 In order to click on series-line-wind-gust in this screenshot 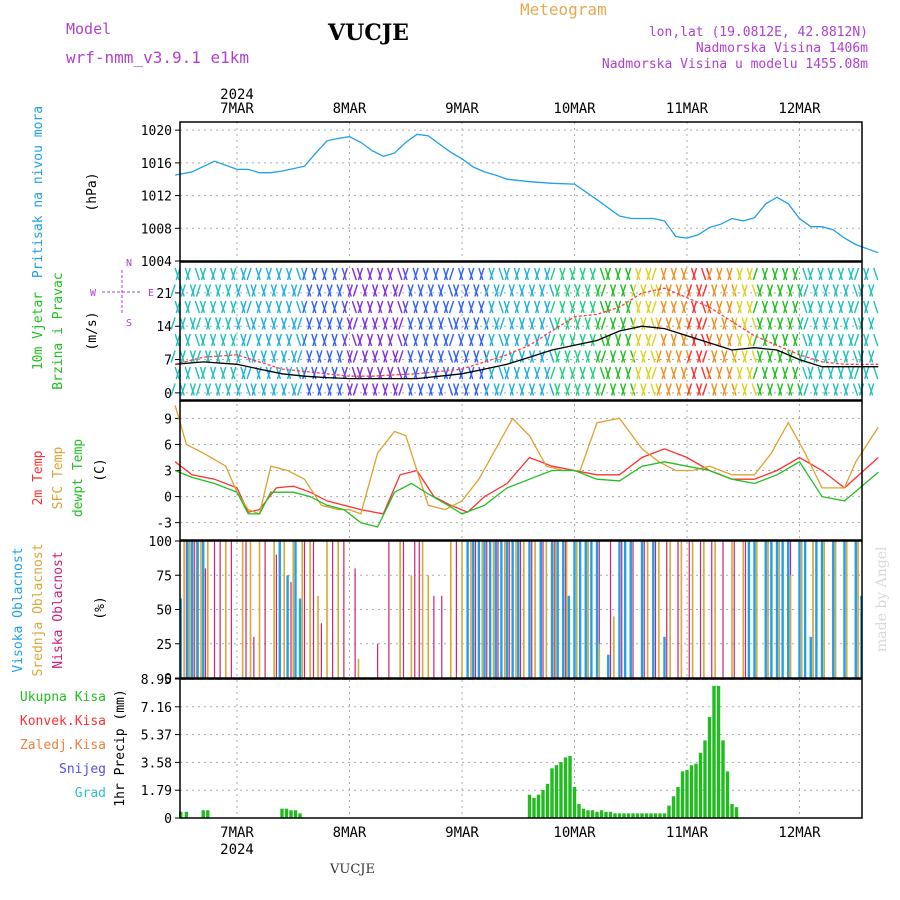, I will do `click(526, 332)`.